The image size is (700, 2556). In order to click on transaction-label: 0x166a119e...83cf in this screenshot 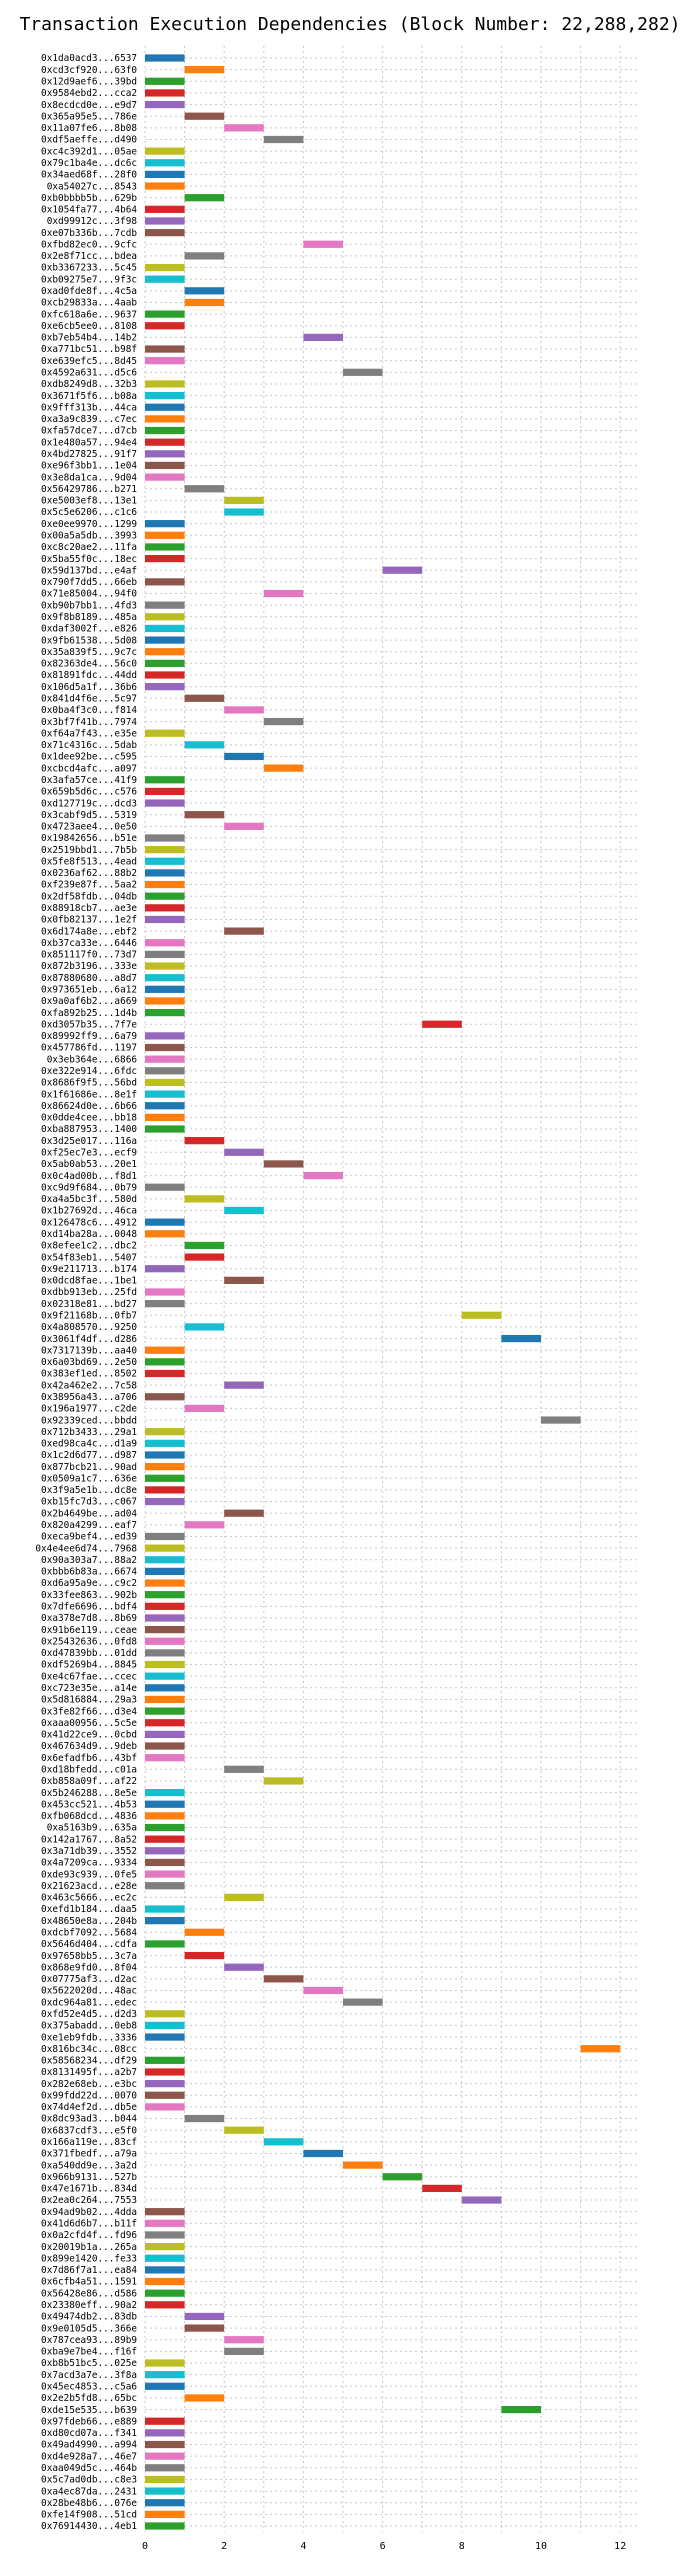, I will do `click(89, 2142)`.